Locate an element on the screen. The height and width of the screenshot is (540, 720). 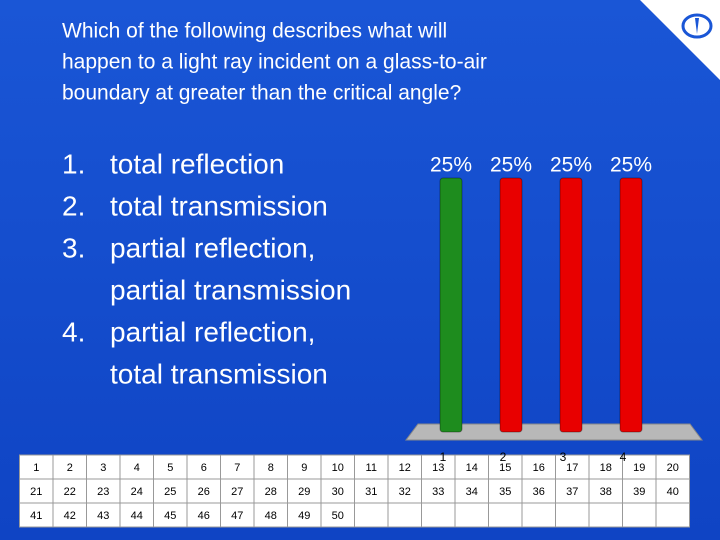
grid-number: 17 is located at coordinates (572, 468).